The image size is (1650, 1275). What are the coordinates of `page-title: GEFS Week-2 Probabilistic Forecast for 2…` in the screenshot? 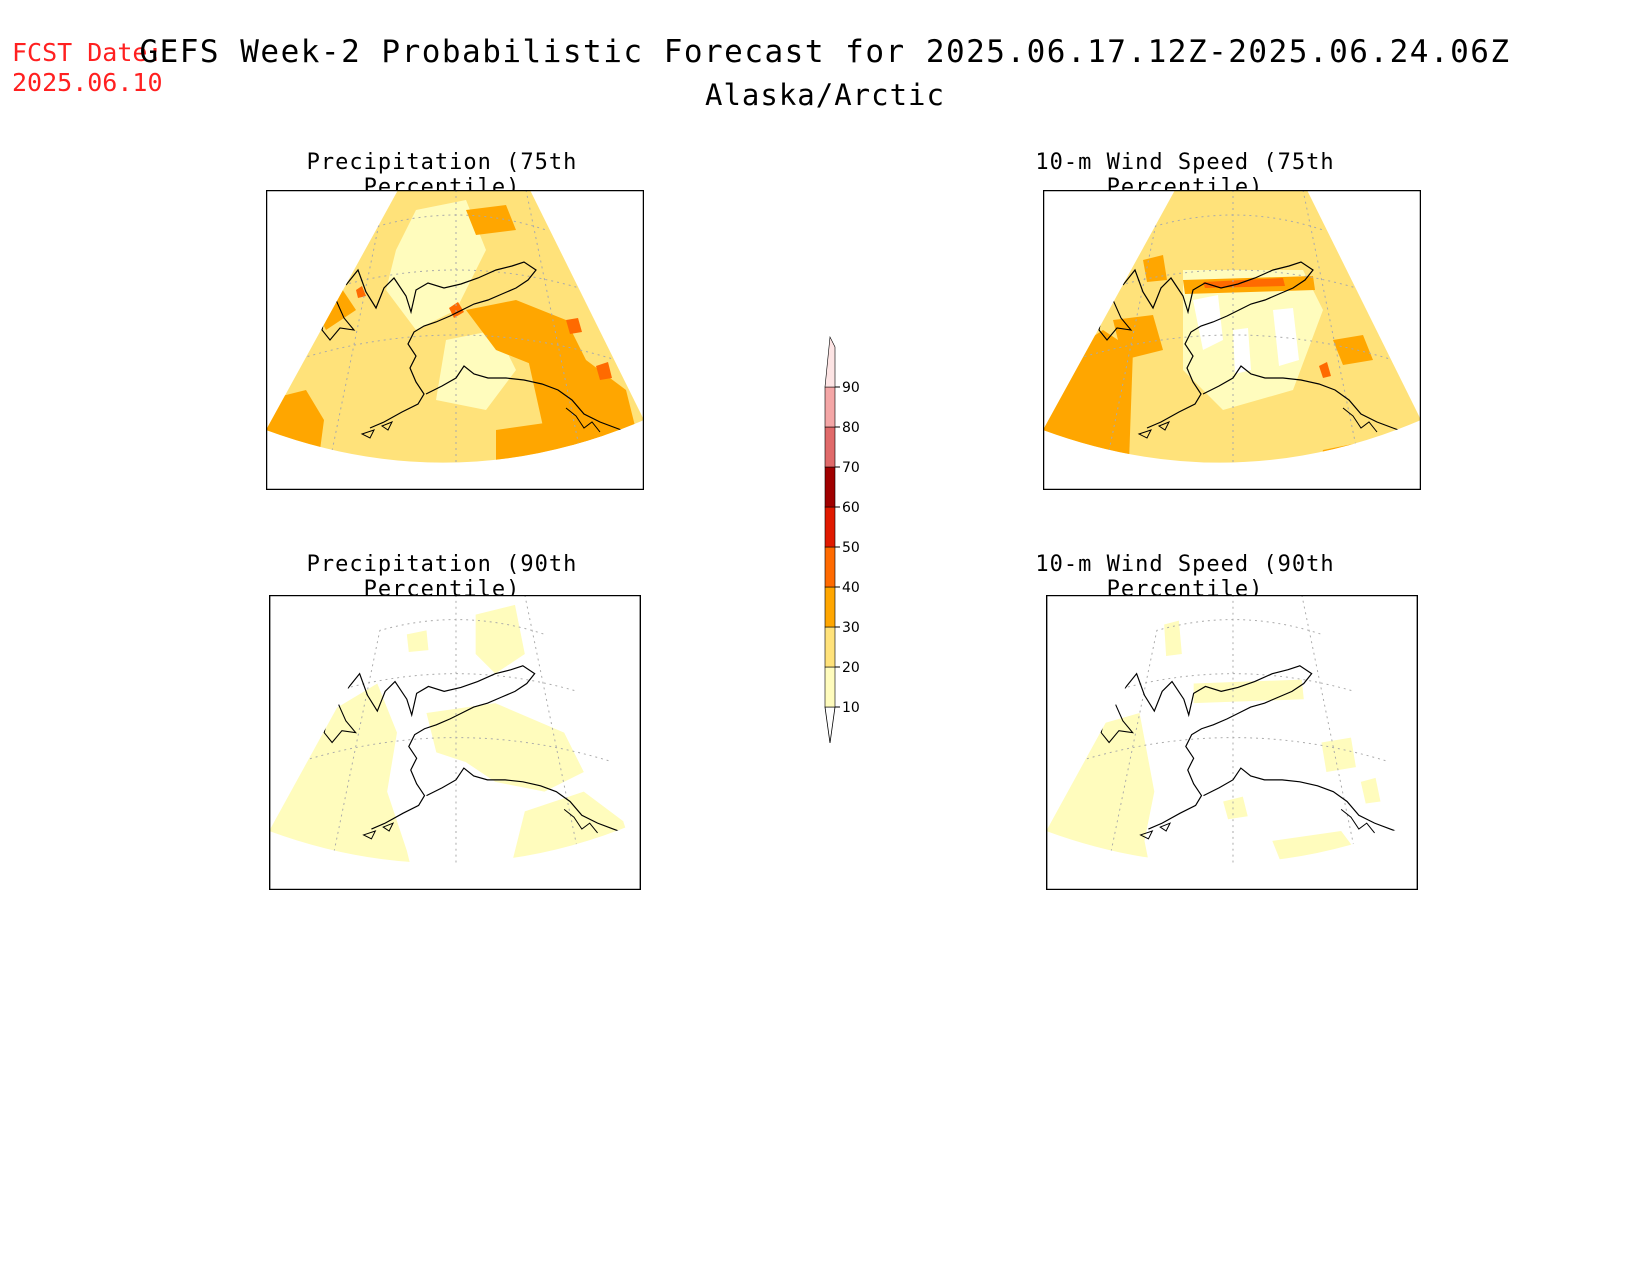 It's located at (825, 52).